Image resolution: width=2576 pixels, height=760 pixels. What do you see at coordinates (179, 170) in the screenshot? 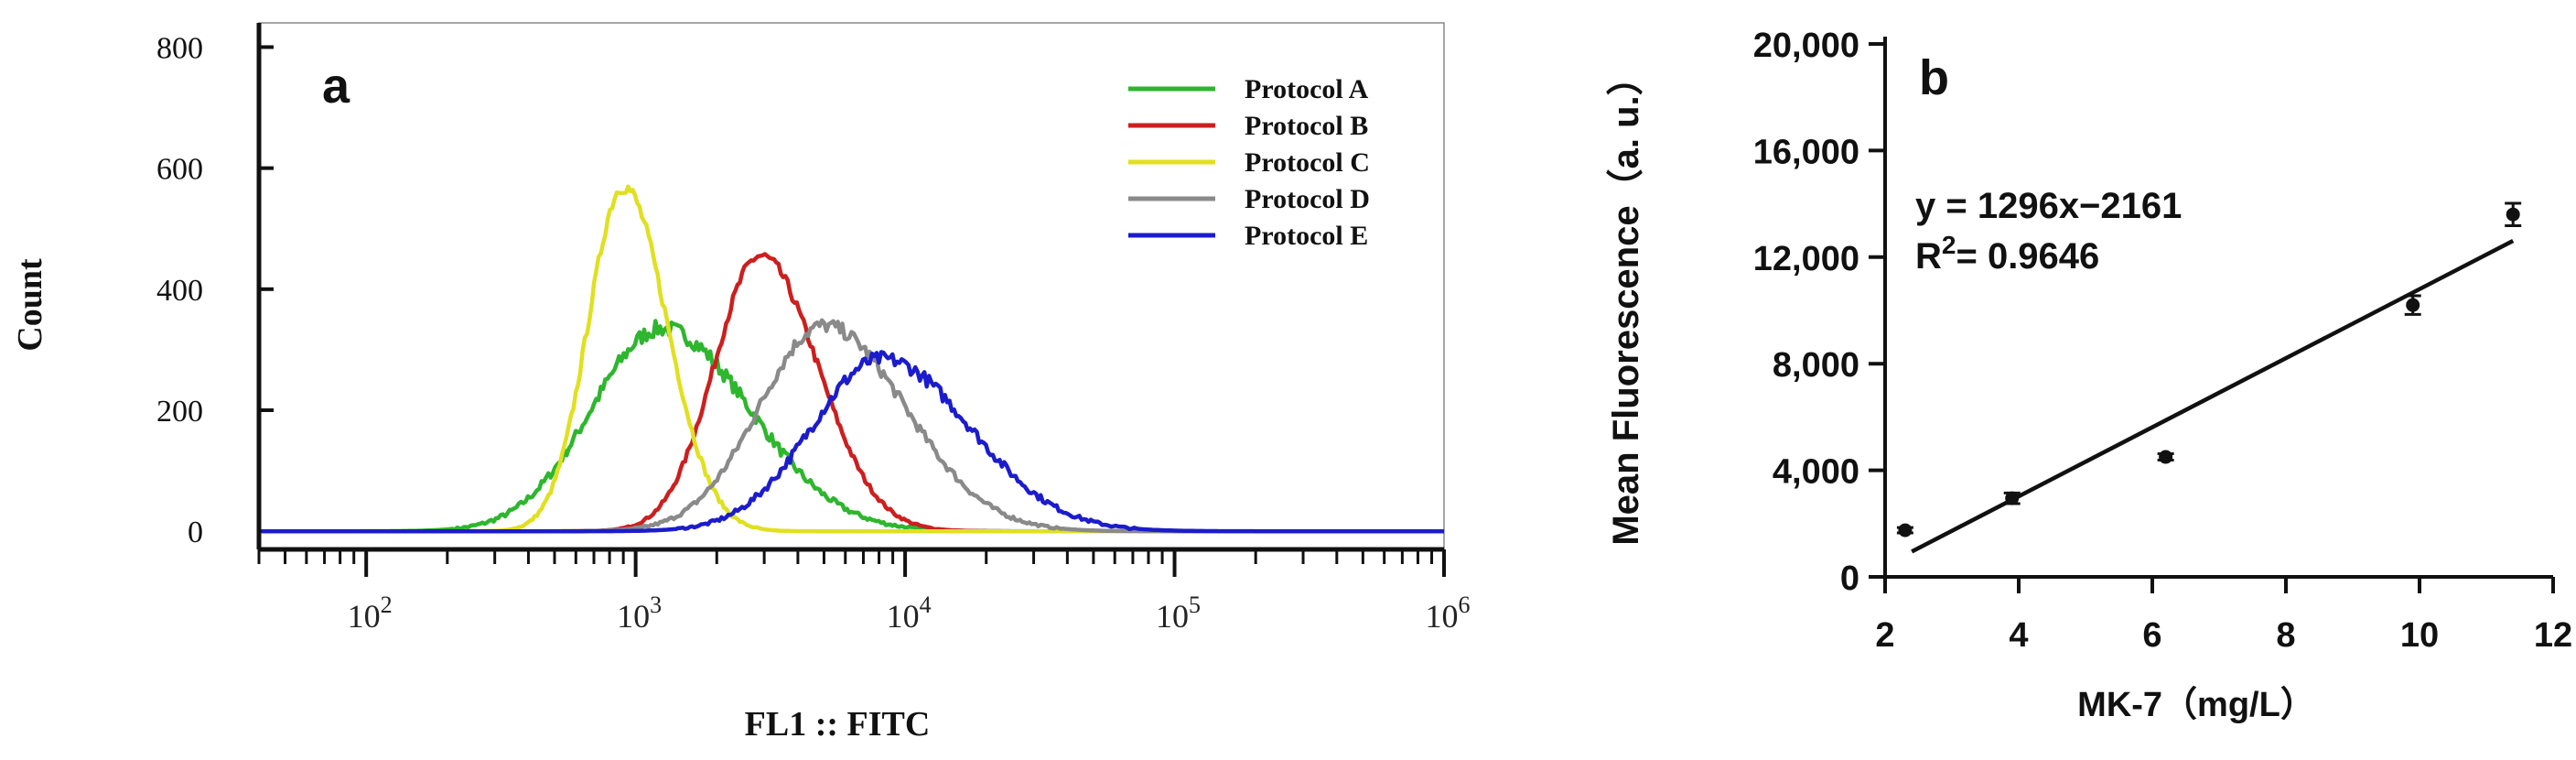
I see `panel-a-y-tick-label: 600` at bounding box center [179, 170].